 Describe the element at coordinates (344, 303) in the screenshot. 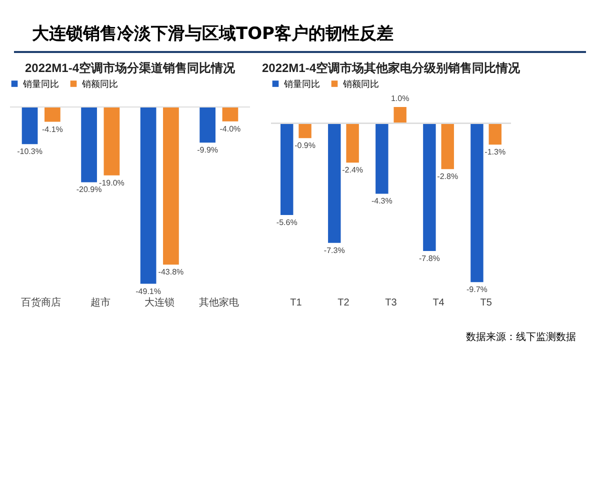

I see `x-tick-label: T2` at that location.